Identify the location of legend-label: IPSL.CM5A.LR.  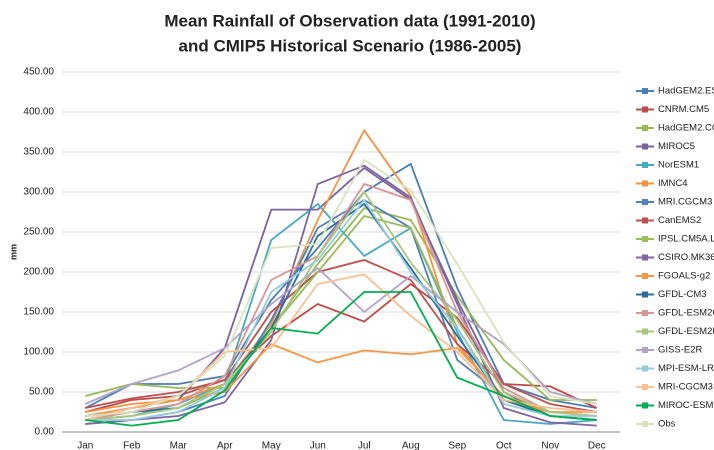
(686, 239).